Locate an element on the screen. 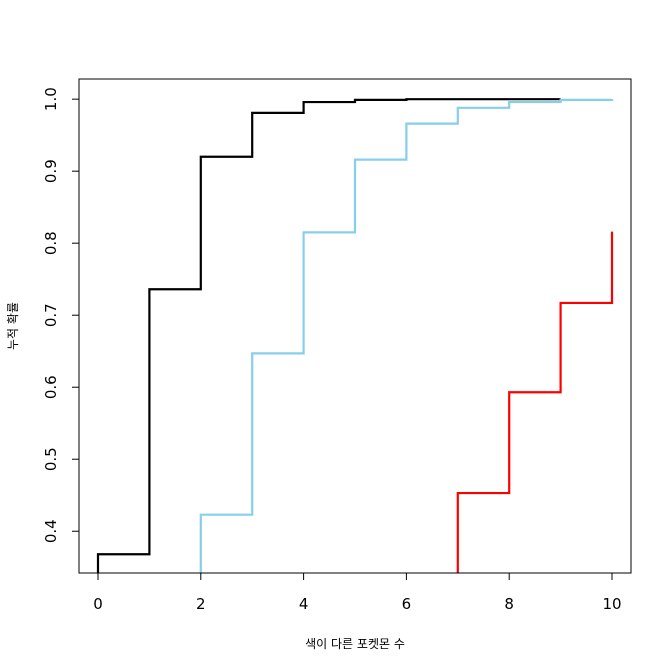 The image size is (672, 671). y-tick-label: 0.9 is located at coordinates (51, 171).